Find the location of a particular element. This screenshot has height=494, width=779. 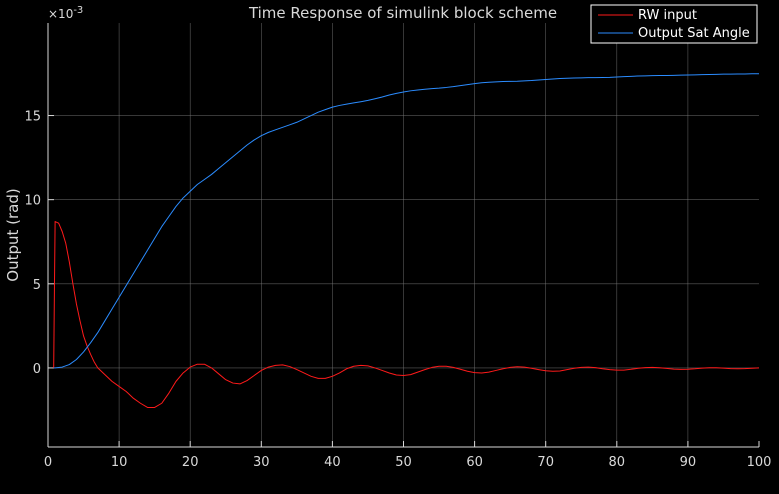

y-exponent-power: -3 is located at coordinates (78, 10).